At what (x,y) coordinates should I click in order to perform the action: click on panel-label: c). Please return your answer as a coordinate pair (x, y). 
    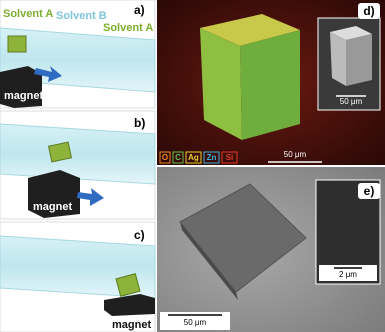
    Looking at the image, I should click on (139, 235).